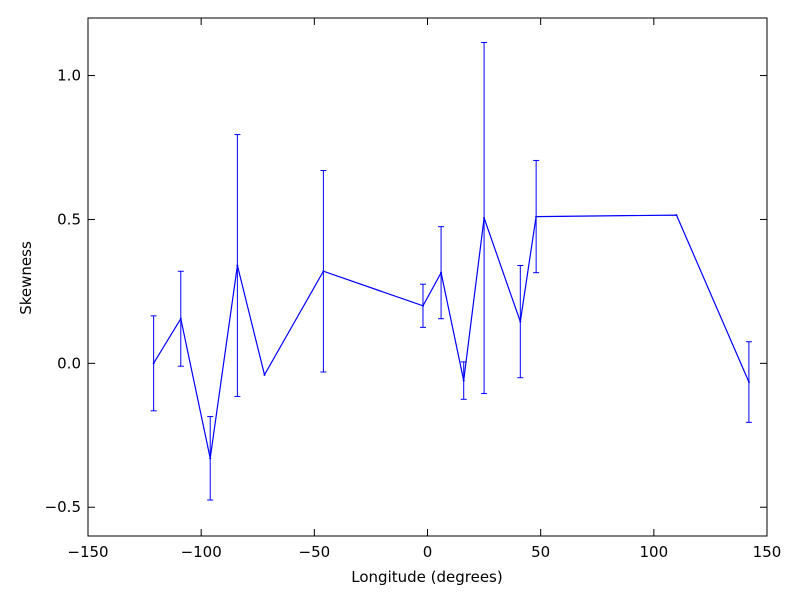 The image size is (800, 600). What do you see at coordinates (540, 552) in the screenshot?
I see `x-tick-label: 50` at bounding box center [540, 552].